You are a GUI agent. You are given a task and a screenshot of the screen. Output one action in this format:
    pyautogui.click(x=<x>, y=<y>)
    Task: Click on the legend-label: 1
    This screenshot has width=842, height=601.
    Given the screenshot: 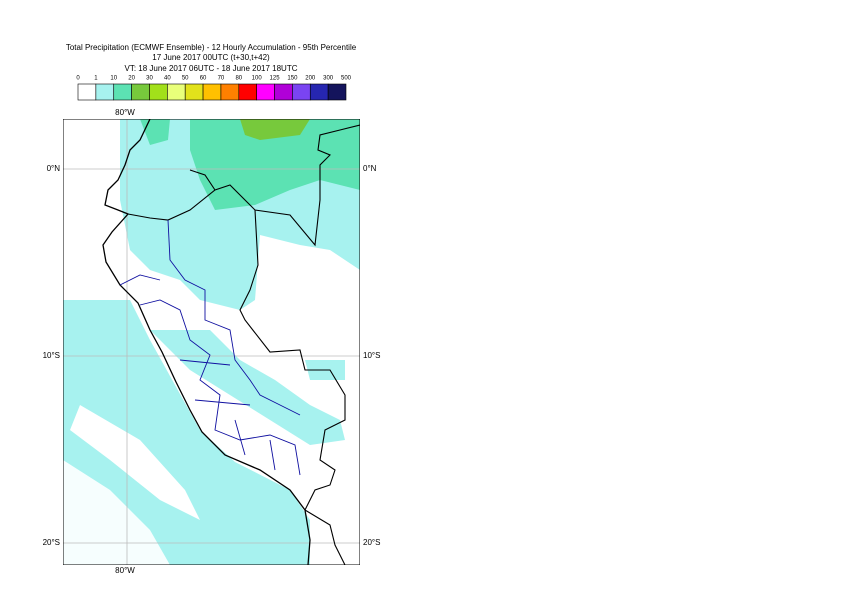 What is the action you would take?
    pyautogui.click(x=96, y=79)
    